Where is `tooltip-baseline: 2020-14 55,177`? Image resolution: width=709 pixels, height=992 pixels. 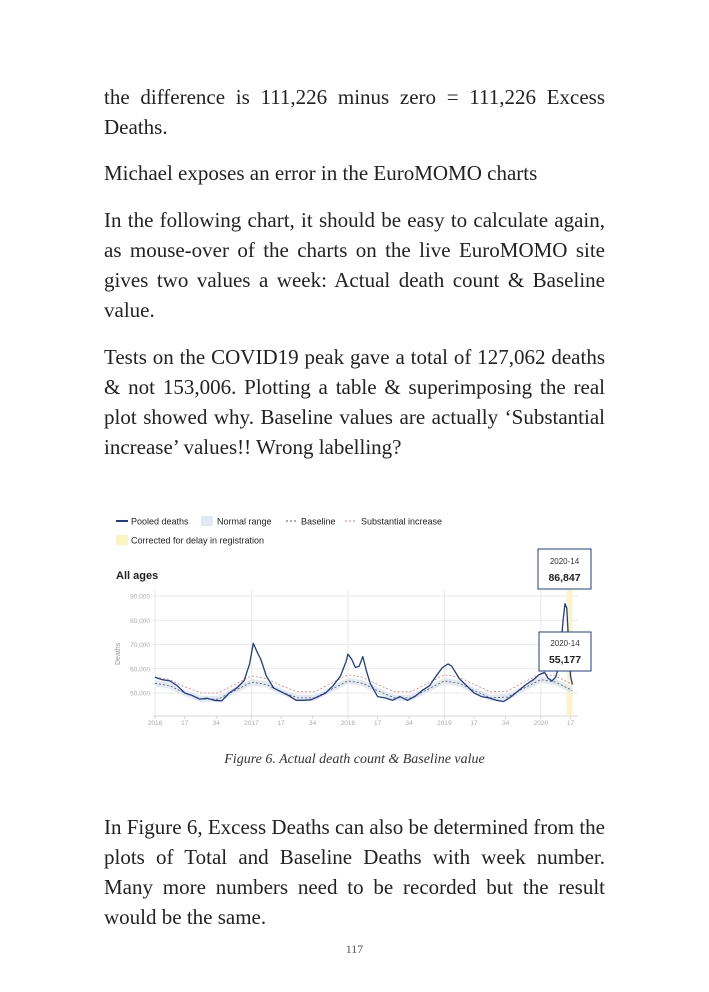
tooltip-baseline: 2020-14 55,177 is located at coordinates (565, 651).